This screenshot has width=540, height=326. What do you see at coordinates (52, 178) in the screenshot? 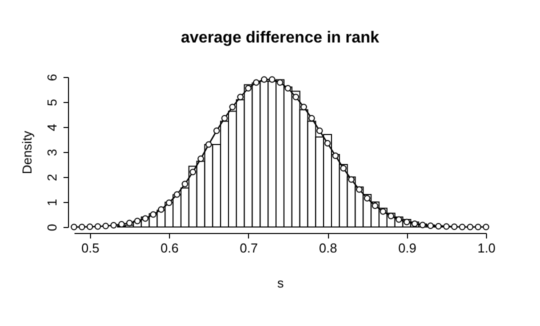
I see `y-tick-label: 2` at bounding box center [52, 178].